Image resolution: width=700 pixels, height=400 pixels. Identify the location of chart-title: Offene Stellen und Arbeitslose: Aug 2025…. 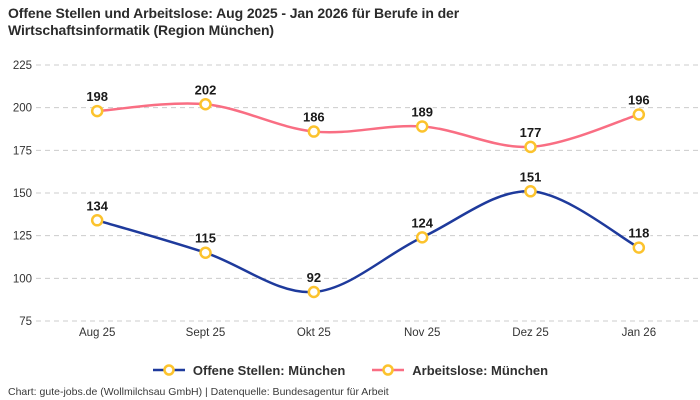
(234, 21).